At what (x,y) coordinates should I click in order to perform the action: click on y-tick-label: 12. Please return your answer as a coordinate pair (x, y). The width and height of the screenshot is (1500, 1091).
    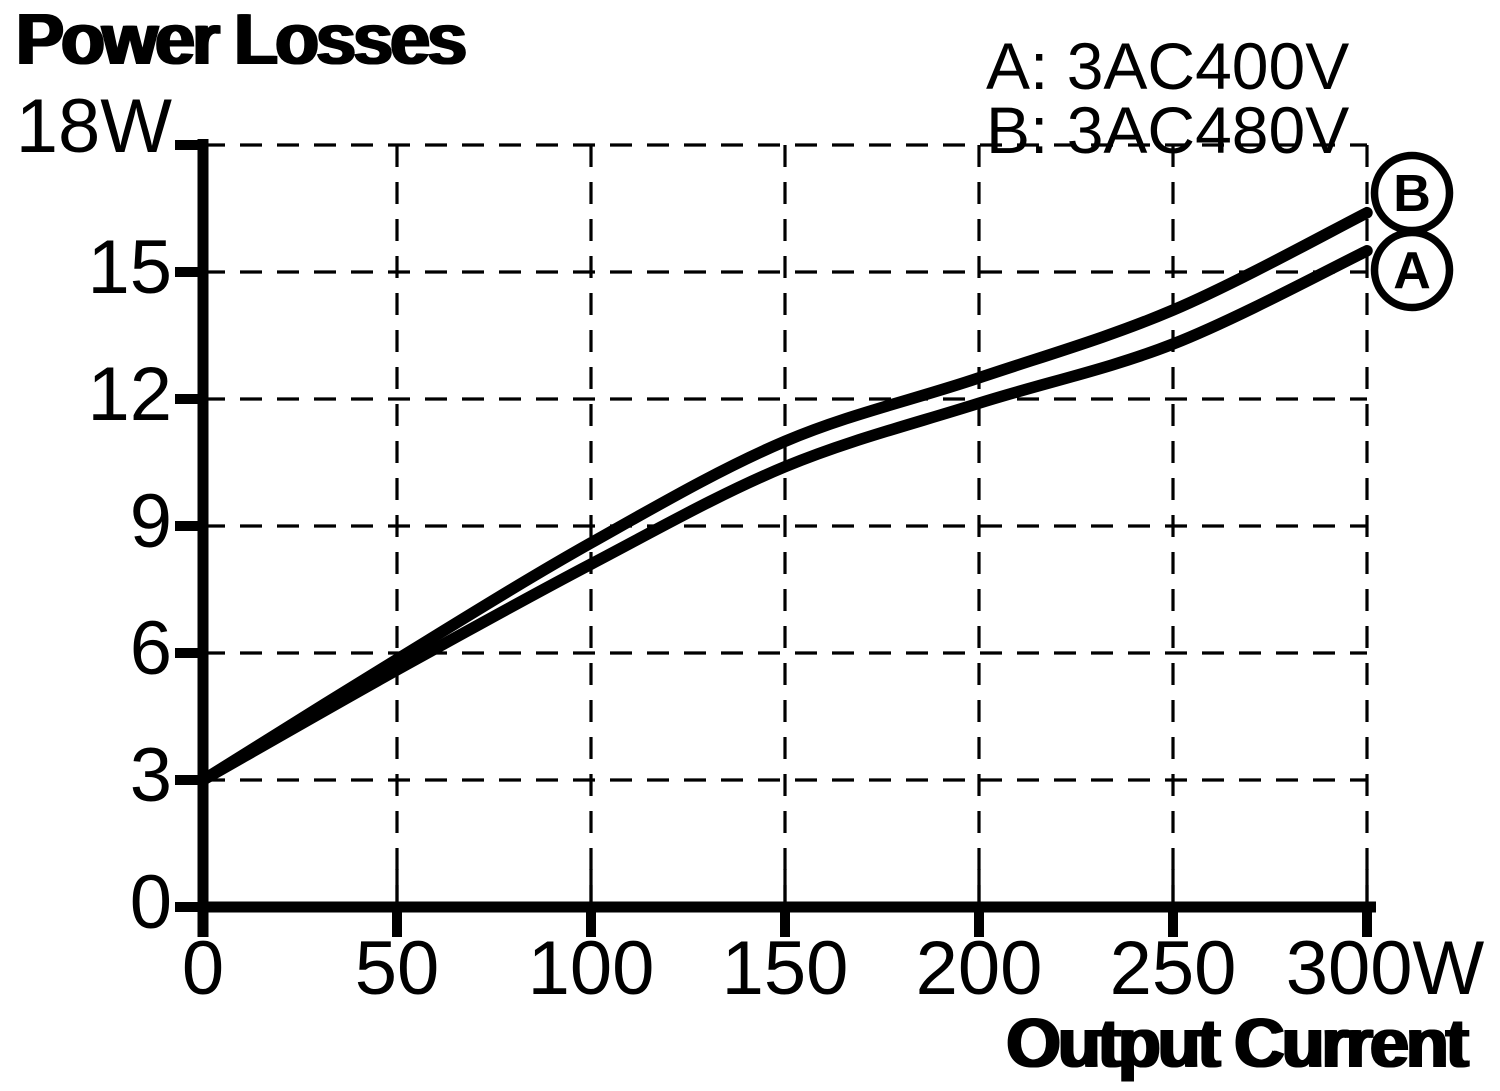
    Looking at the image, I should click on (129, 394).